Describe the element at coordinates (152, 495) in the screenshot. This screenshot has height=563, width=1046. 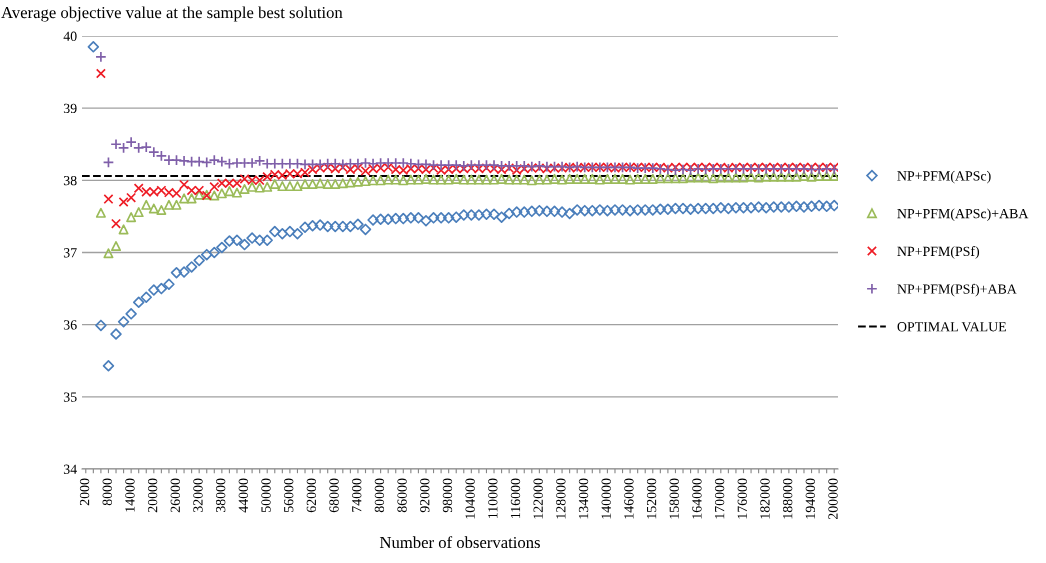
I see `x-tick-label: 20000` at that location.